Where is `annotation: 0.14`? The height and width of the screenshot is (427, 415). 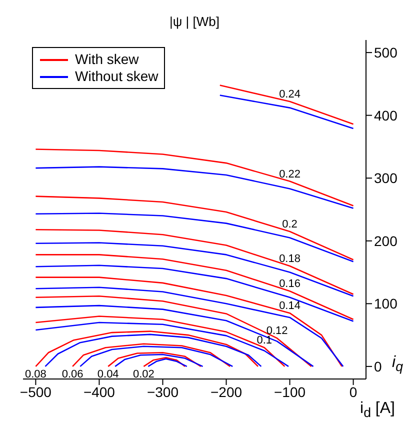 annotation: 0.14 is located at coordinates (289, 306).